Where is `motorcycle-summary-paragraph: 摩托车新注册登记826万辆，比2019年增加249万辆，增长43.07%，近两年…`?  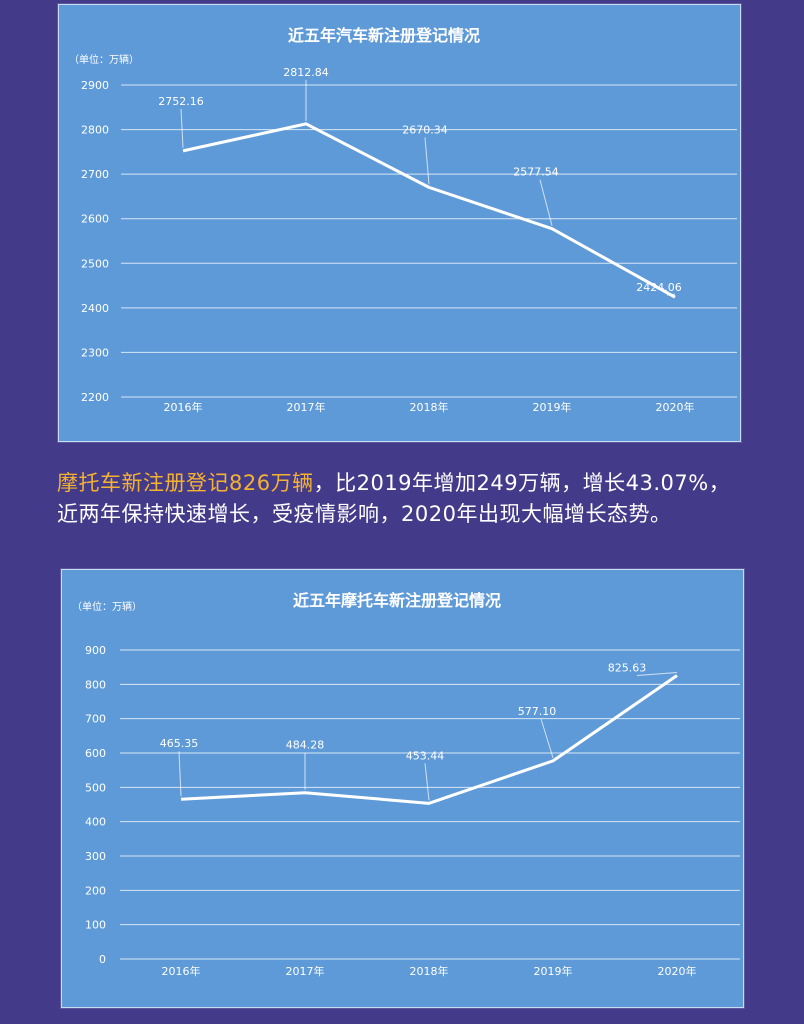 motorcycle-summary-paragraph: 摩托车新注册登记826万辆，比2019年增加249万辆，增长43.07%，近两年… is located at coordinates (402, 499).